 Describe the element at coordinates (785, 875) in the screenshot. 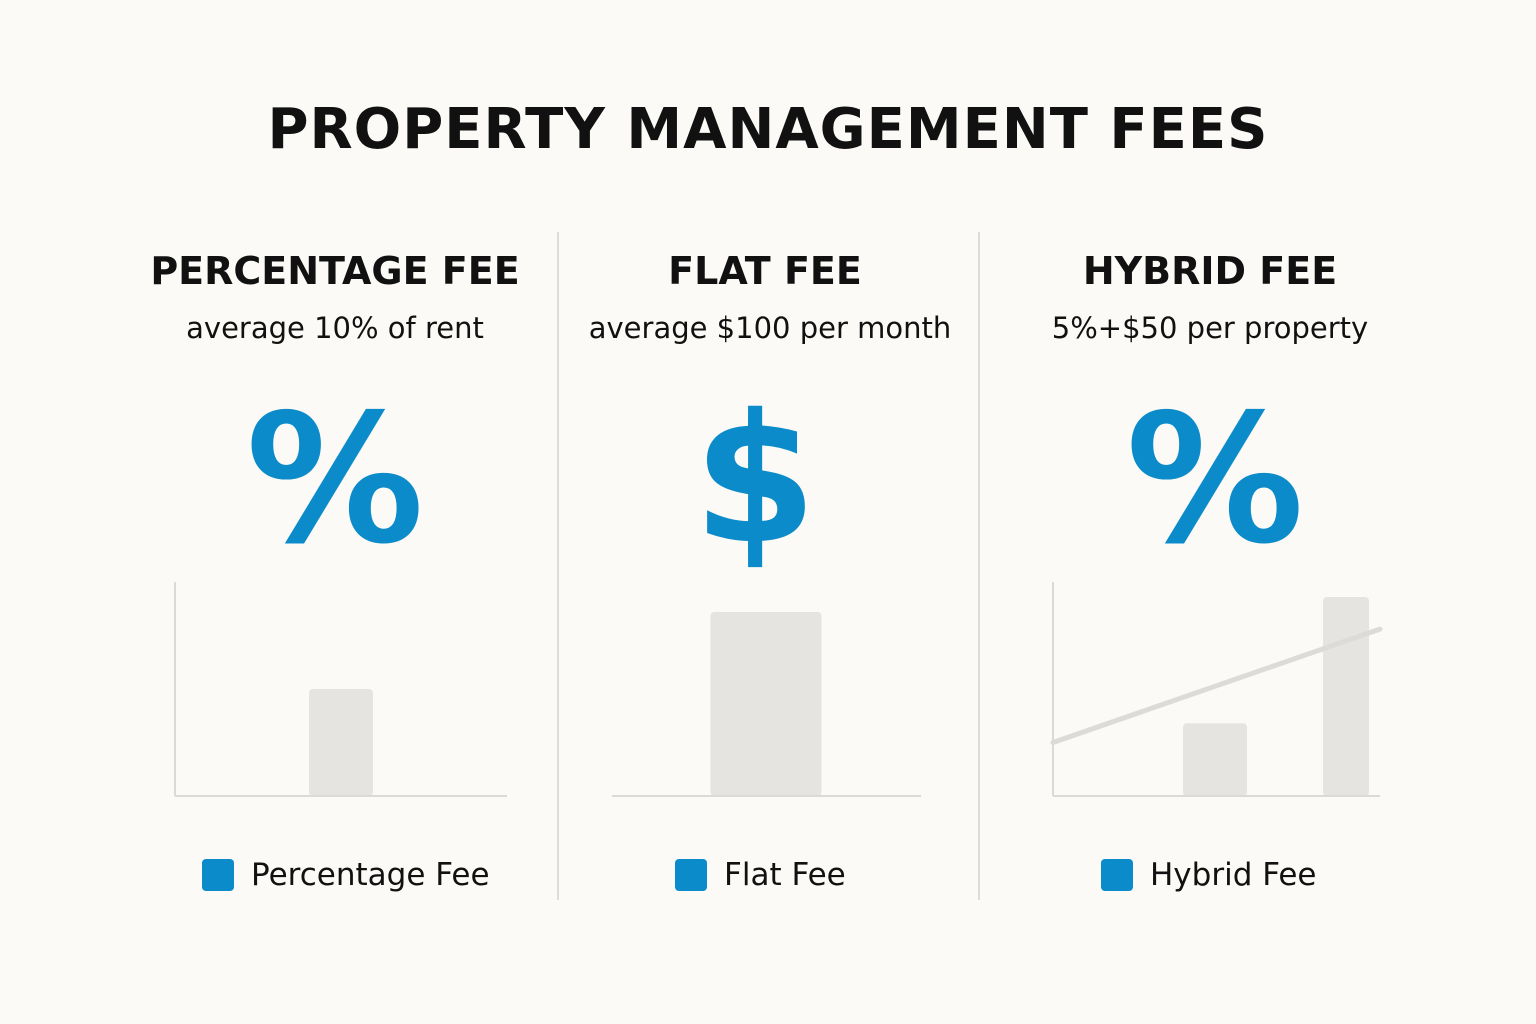

I see `flat-fee-legend-label: Flat Fee` at that location.